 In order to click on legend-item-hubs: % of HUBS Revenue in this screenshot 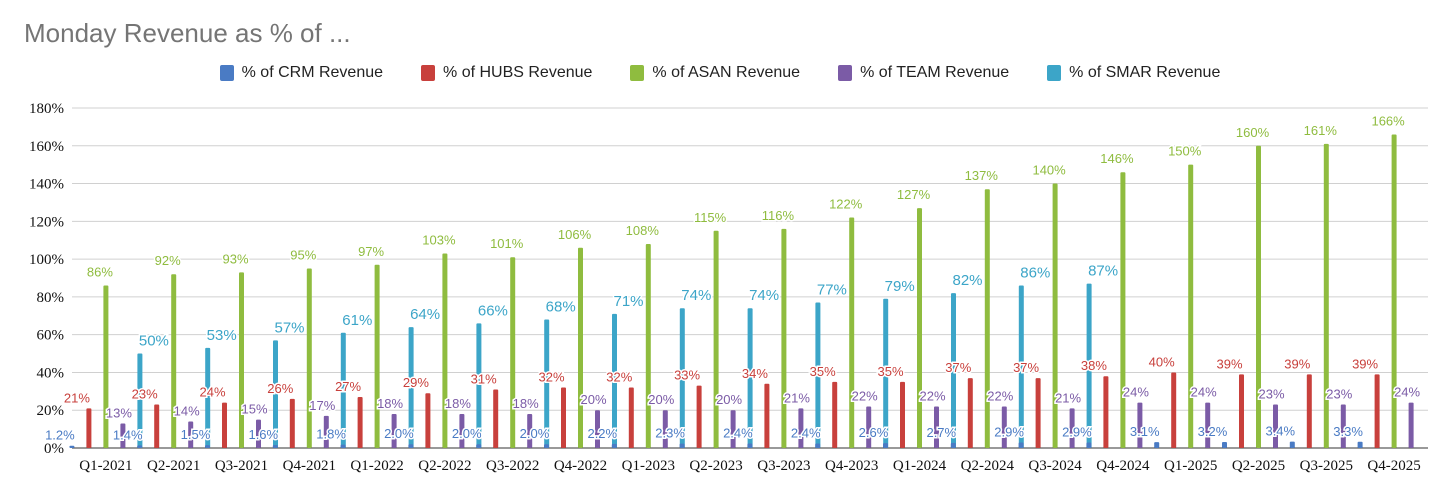, I will do `click(506, 73)`.